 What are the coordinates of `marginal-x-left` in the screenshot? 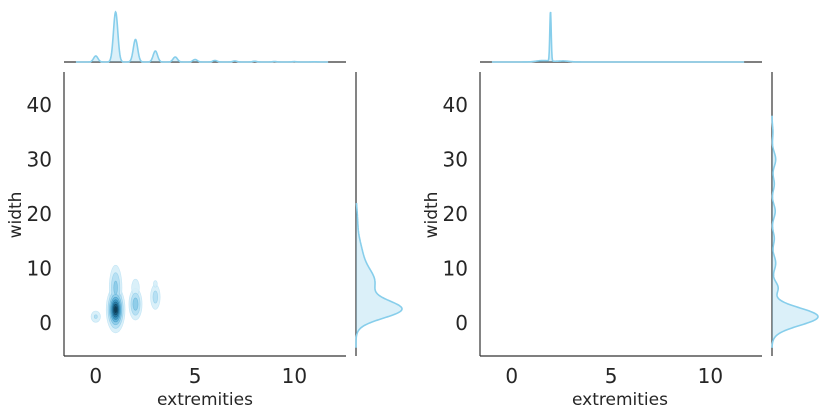 It's located at (205, 36).